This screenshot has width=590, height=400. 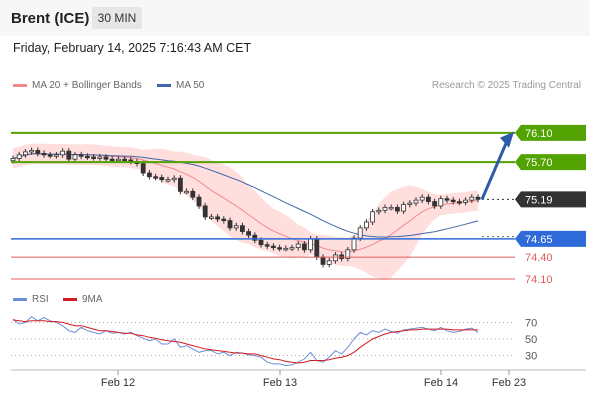 I want to click on datetime-label: Friday, February 14, 2025 7:16:43 AM CET, so click(x=132, y=48).